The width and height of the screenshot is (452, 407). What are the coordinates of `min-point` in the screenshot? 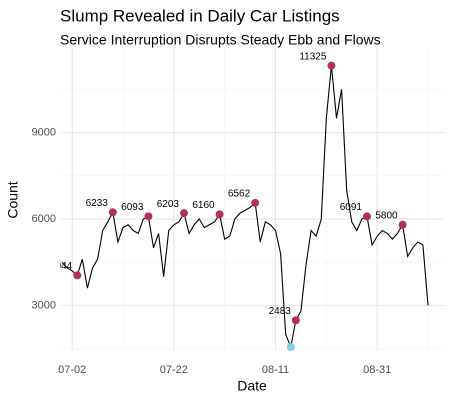 It's located at (290, 347).